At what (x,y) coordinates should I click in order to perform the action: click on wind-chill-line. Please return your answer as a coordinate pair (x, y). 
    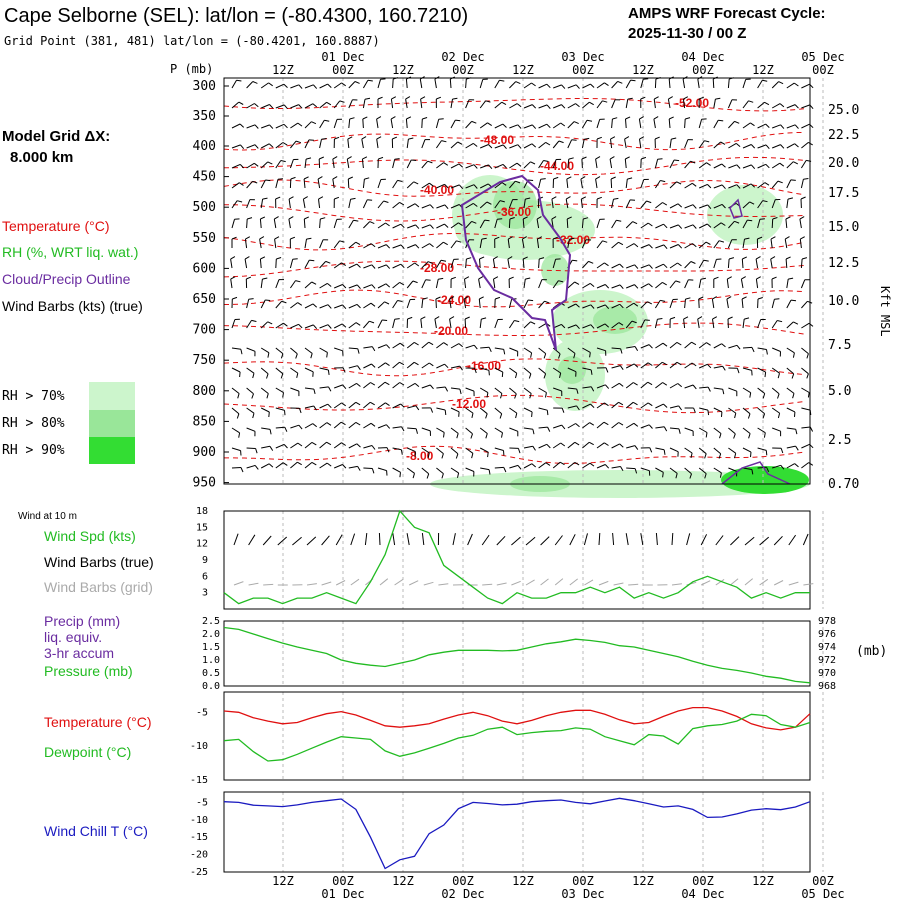
    Looking at the image, I should click on (517, 833).